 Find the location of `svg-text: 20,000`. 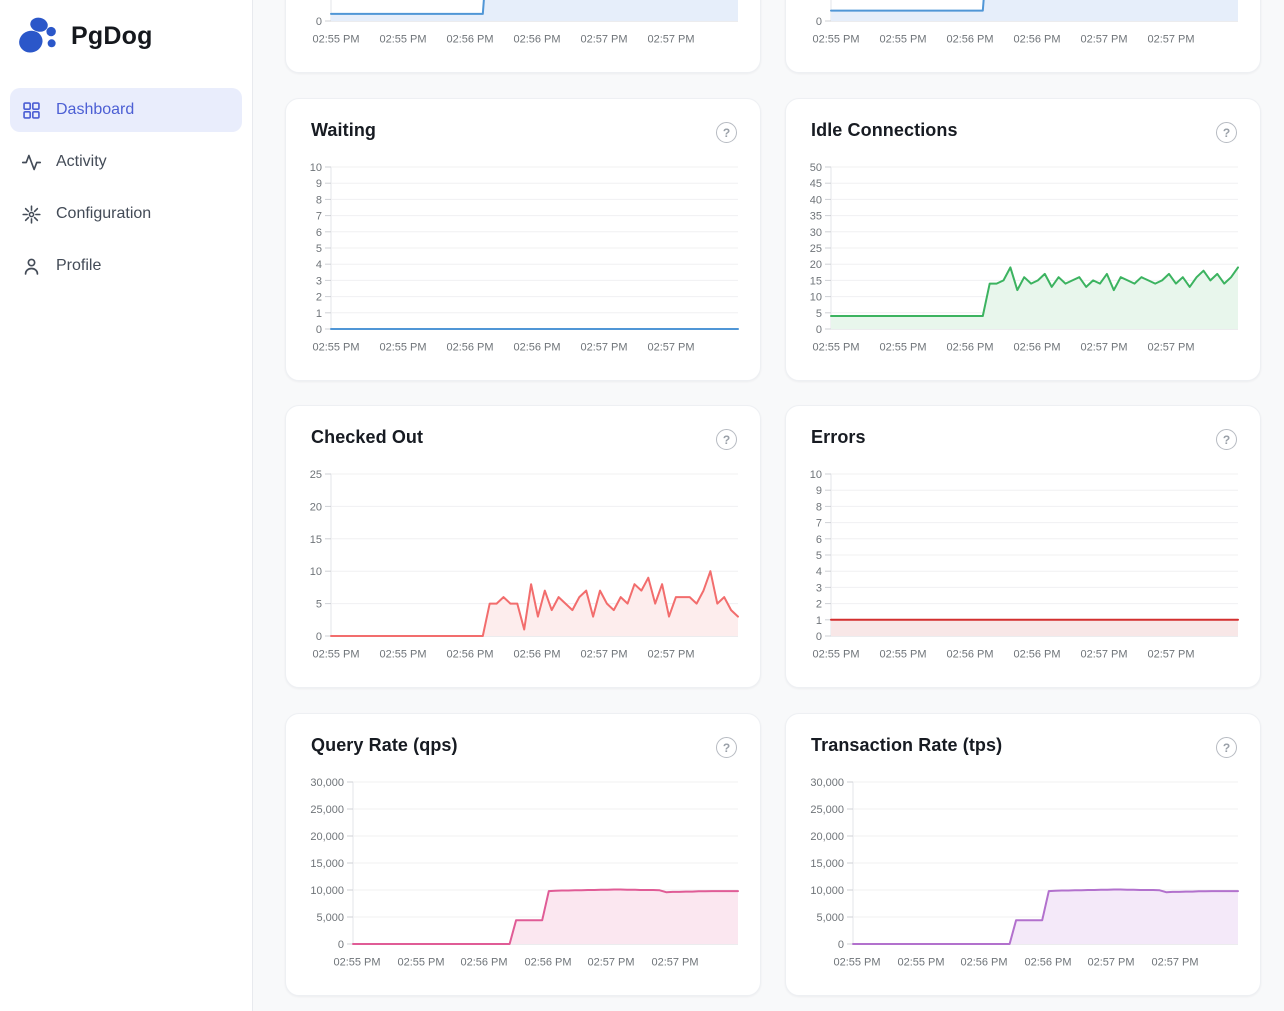

svg-text: 20,000 is located at coordinates (327, 837).